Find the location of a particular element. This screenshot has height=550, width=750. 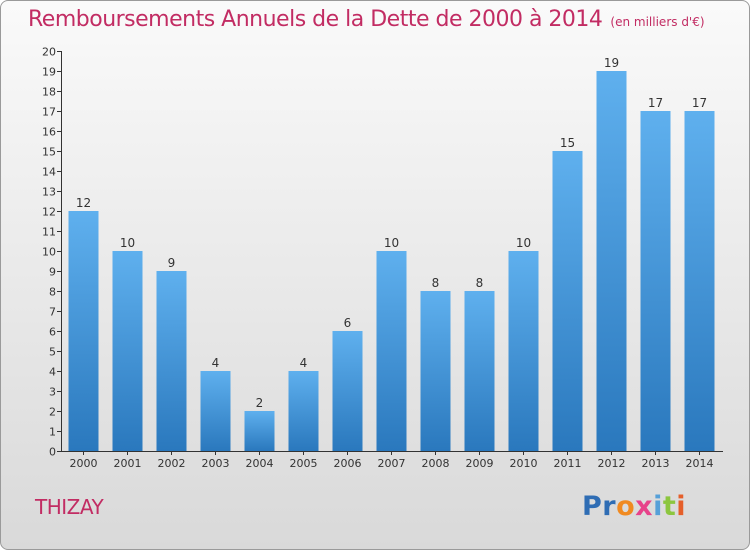

logo-letter: t is located at coordinates (669, 506).